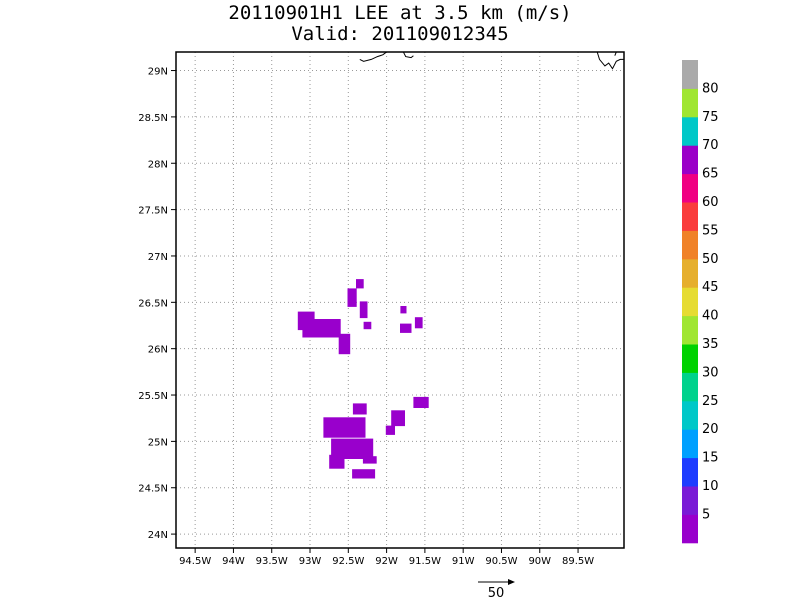  I want to click on colorbar-label: 60, so click(710, 202).